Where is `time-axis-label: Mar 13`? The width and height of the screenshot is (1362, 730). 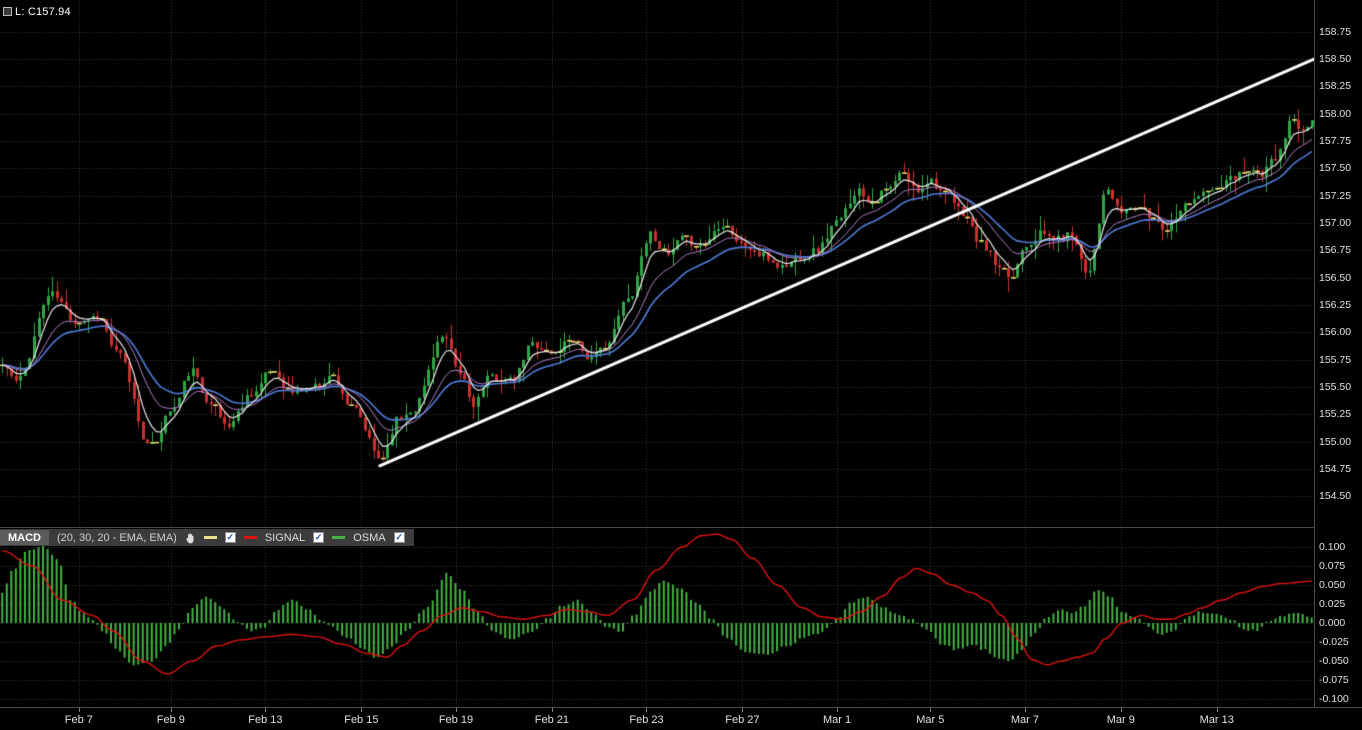
time-axis-label: Mar 13 is located at coordinates (1216, 720).